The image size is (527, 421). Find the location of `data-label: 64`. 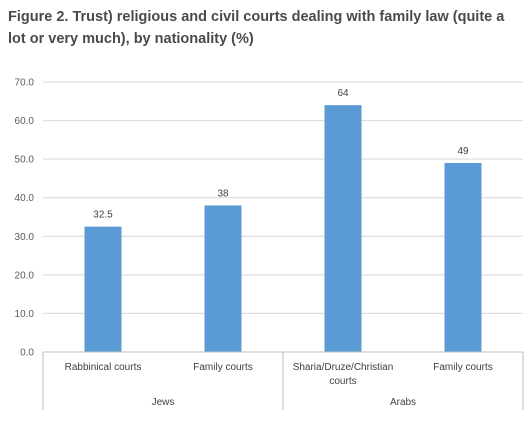

data-label: 64 is located at coordinates (343, 93).